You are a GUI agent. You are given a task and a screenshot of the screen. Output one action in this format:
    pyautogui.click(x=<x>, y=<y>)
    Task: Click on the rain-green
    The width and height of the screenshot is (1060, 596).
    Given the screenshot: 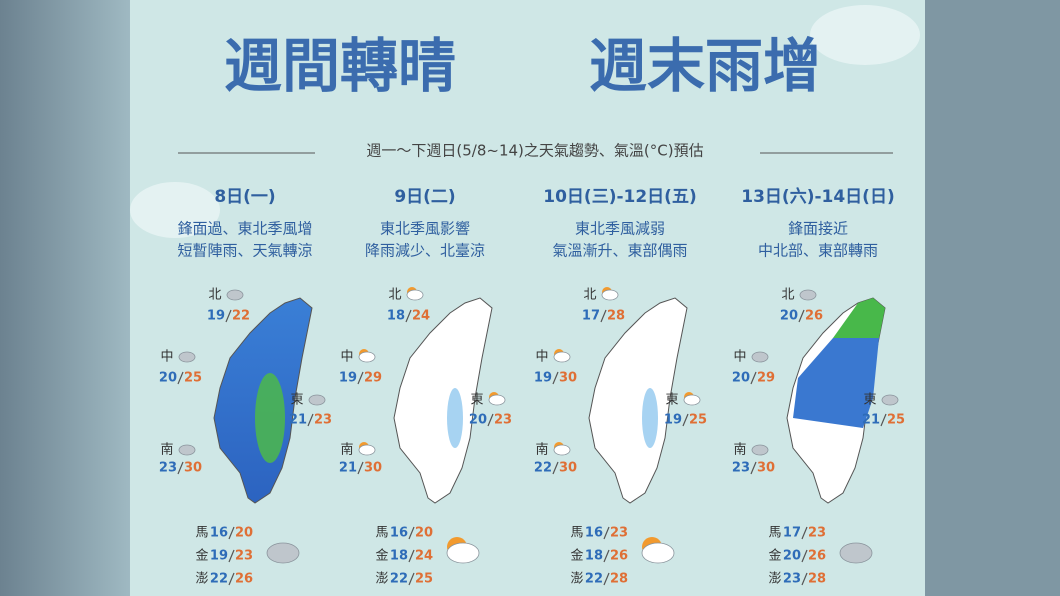 What is the action you would take?
    pyautogui.click(x=270, y=418)
    